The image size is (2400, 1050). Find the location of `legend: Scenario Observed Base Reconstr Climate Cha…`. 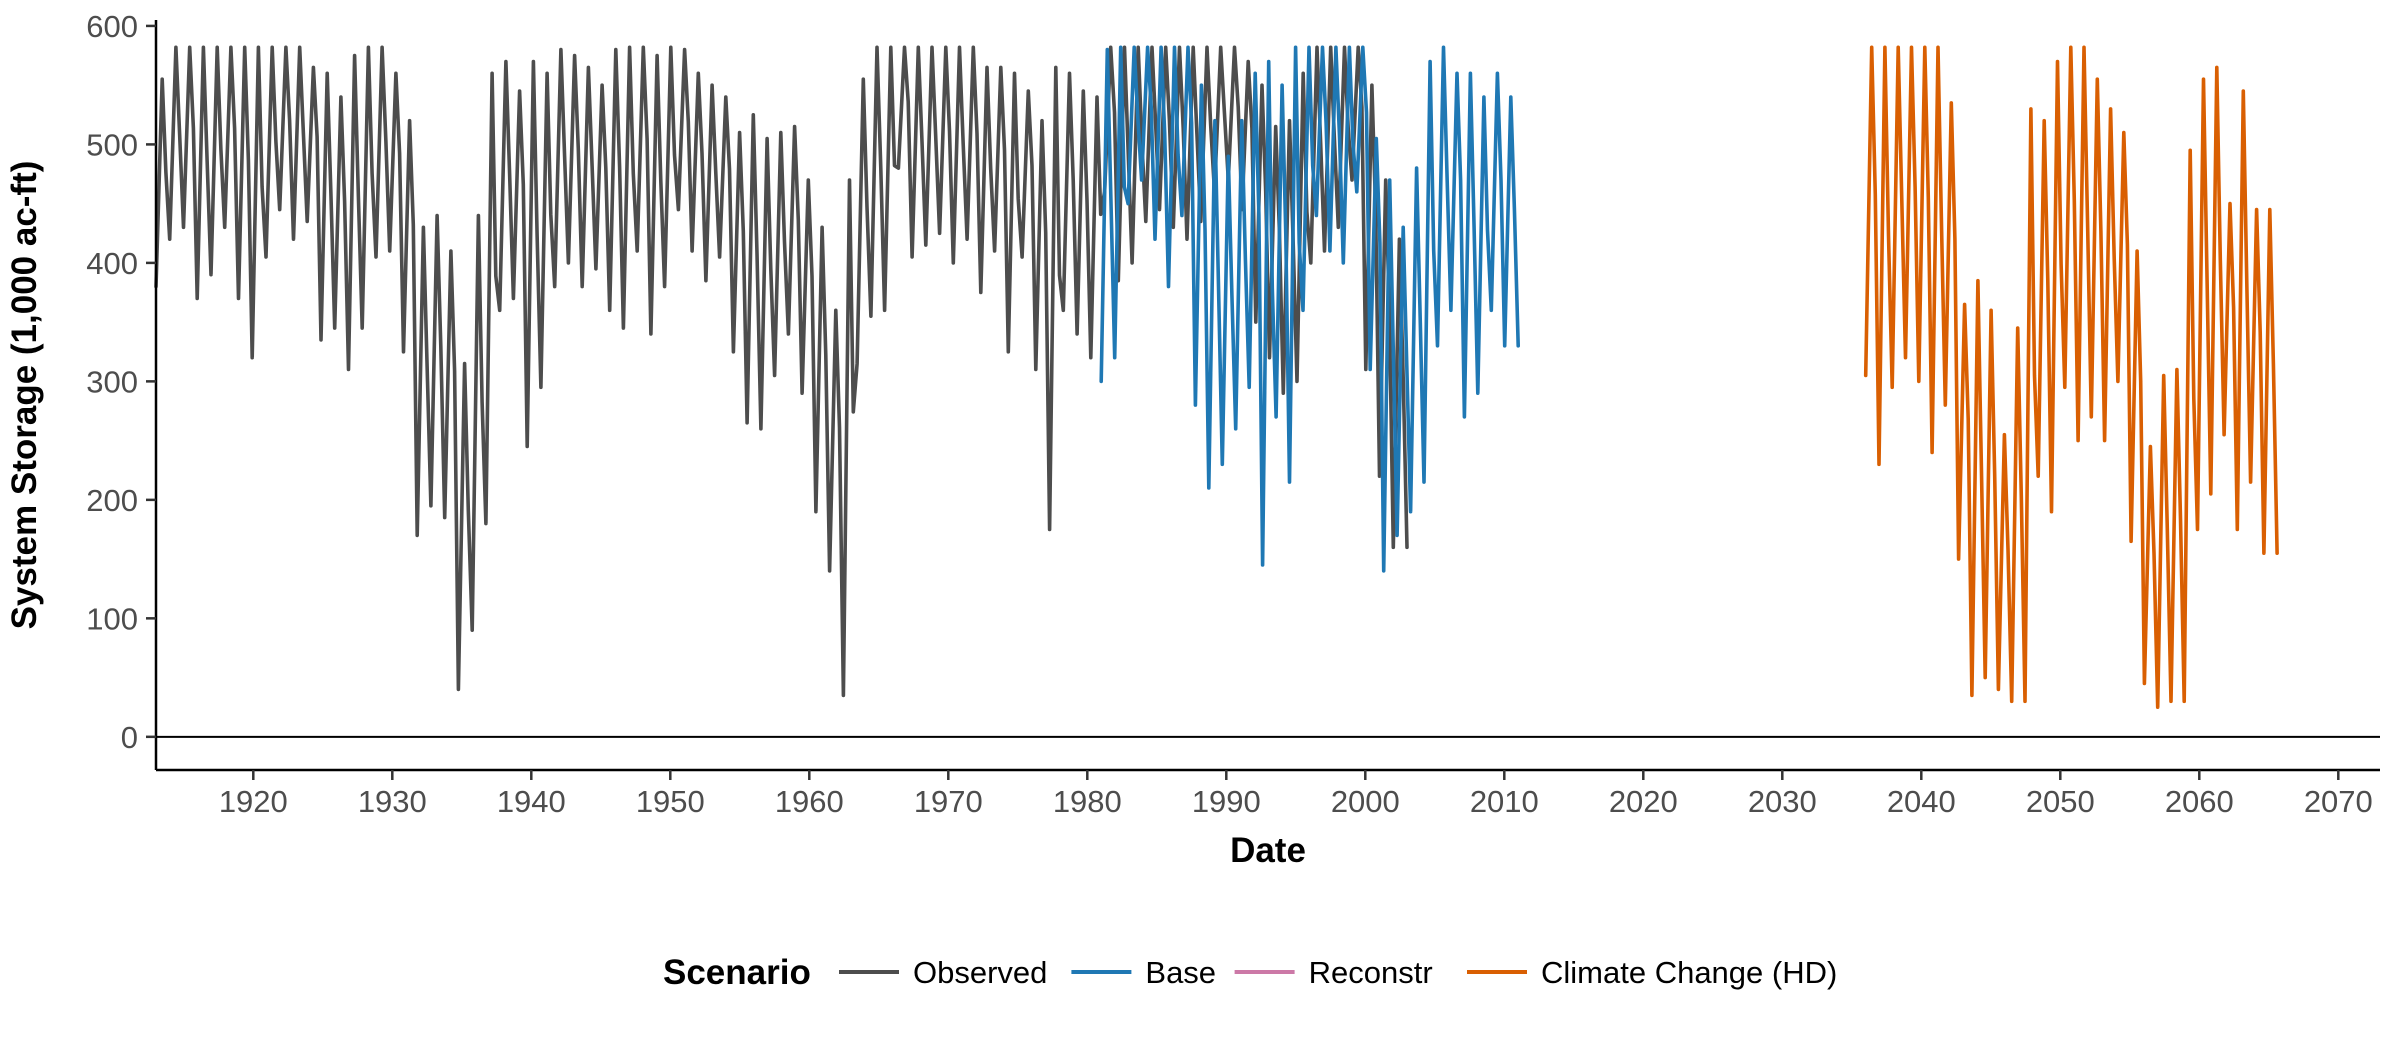

legend: Scenario Observed Base Reconstr Climate Cha… is located at coordinates (1250, 972).